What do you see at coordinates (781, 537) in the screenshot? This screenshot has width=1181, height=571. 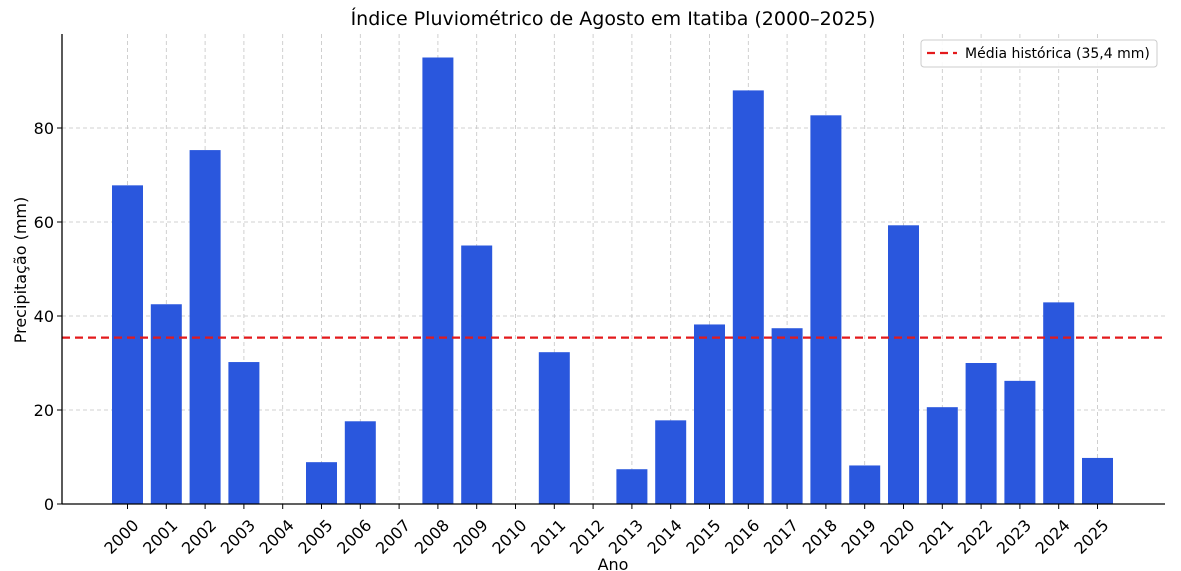 I see `x-tick-label: 2017` at bounding box center [781, 537].